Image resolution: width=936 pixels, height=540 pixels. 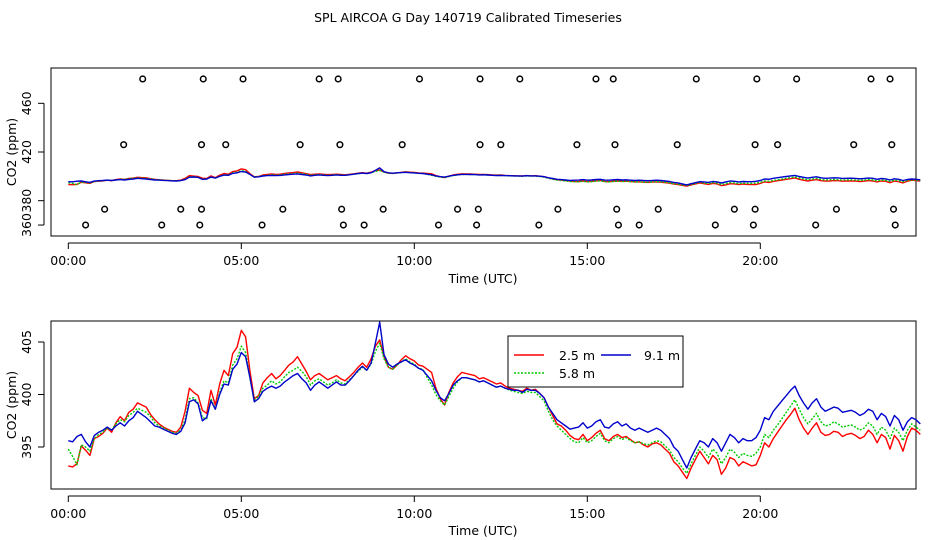 What do you see at coordinates (482, 530) in the screenshot?
I see `panel-2-xlabel: Time (UTC)` at bounding box center [482, 530].